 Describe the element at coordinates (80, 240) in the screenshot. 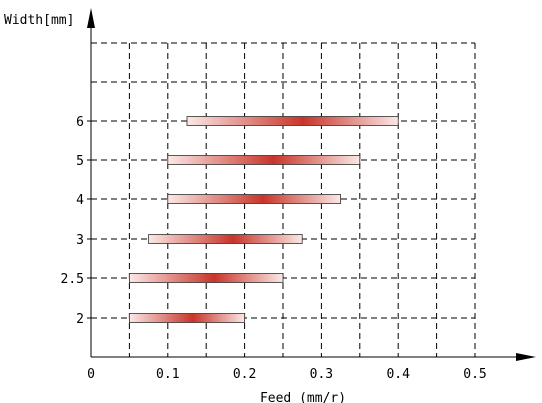

I see `y-tick-label: 3` at that location.